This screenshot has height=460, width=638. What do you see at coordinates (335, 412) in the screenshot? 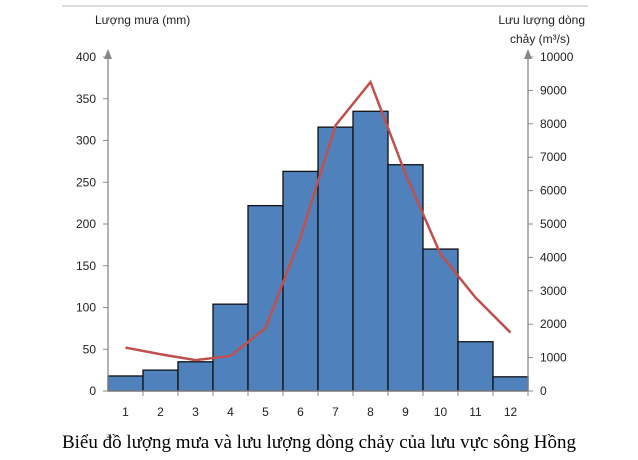
I see `x-tick-label: 7` at bounding box center [335, 412].